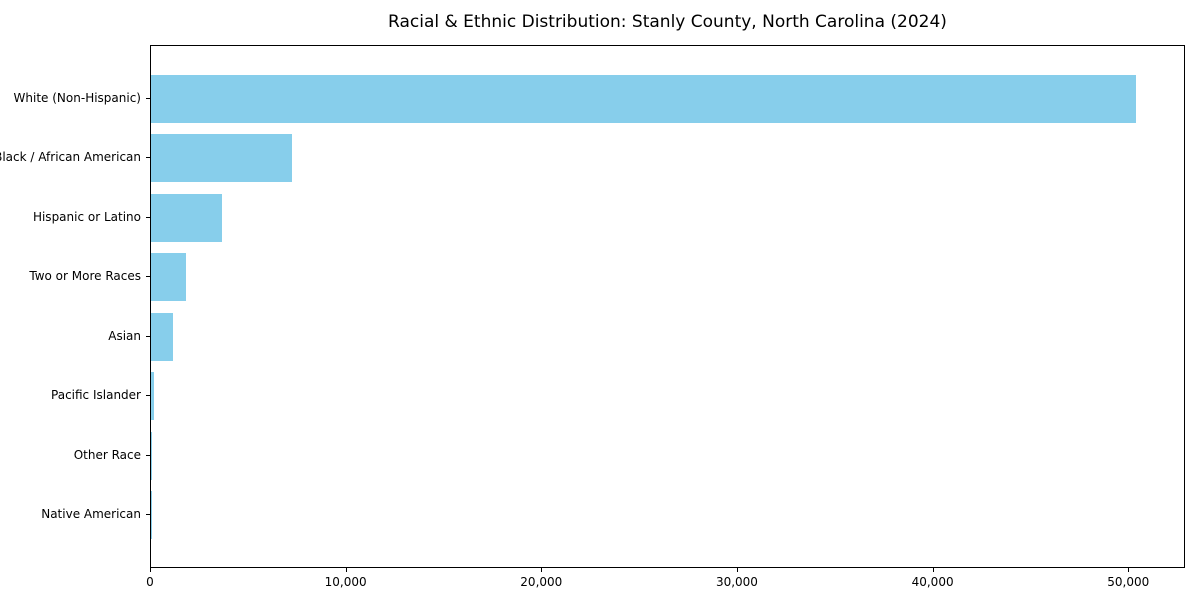 The height and width of the screenshot is (600, 1200). I want to click on y-axis-label: White (Non-Hispanic), so click(77, 97).